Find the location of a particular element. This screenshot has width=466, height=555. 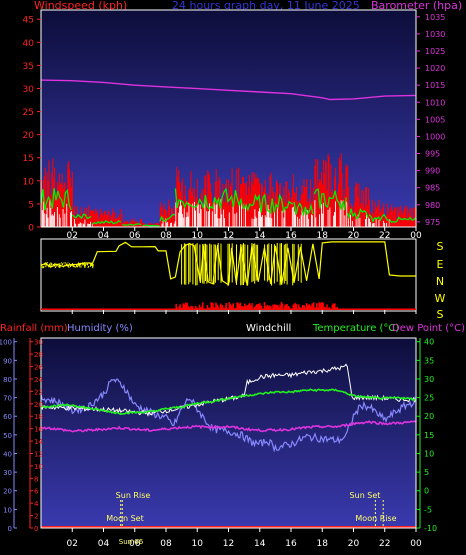

wind-x-tick-label: 04 is located at coordinates (104, 236).